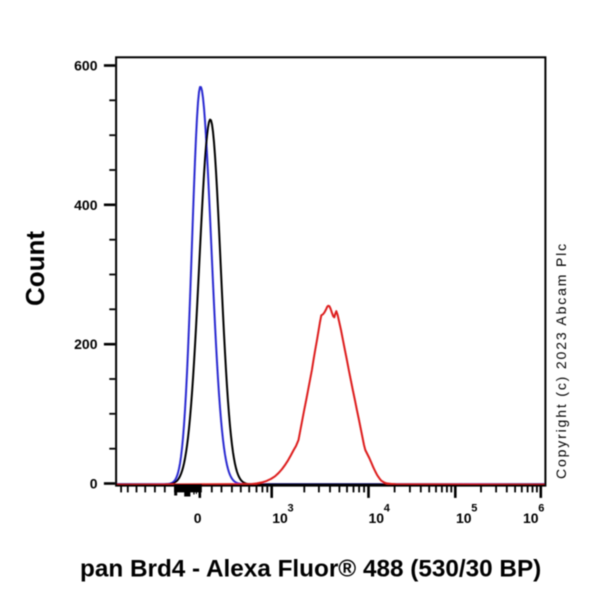  Describe the element at coordinates (35, 268) in the screenshot. I see `svg-text: Count` at that location.